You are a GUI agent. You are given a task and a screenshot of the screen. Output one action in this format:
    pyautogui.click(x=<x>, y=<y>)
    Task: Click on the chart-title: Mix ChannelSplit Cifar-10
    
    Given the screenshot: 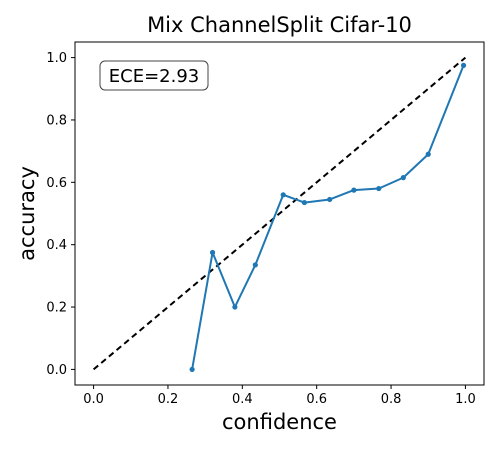 What is the action you would take?
    pyautogui.click(x=279, y=25)
    